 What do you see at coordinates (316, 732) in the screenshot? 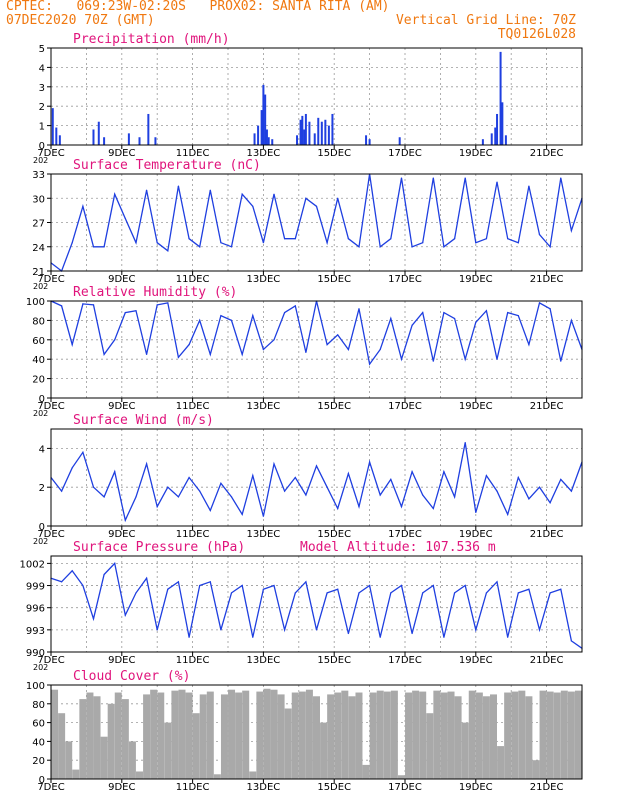
I see `cloud-frame` at bounding box center [316, 732].